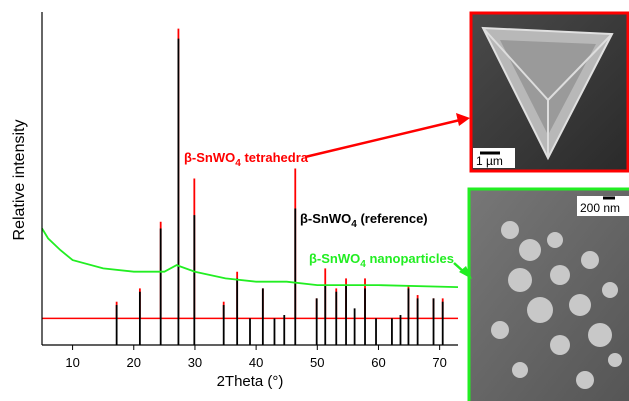 Image resolution: width=629 pixels, height=401 pixels. Describe the element at coordinates (256, 362) in the screenshot. I see `x-tick-label: 40` at that location.